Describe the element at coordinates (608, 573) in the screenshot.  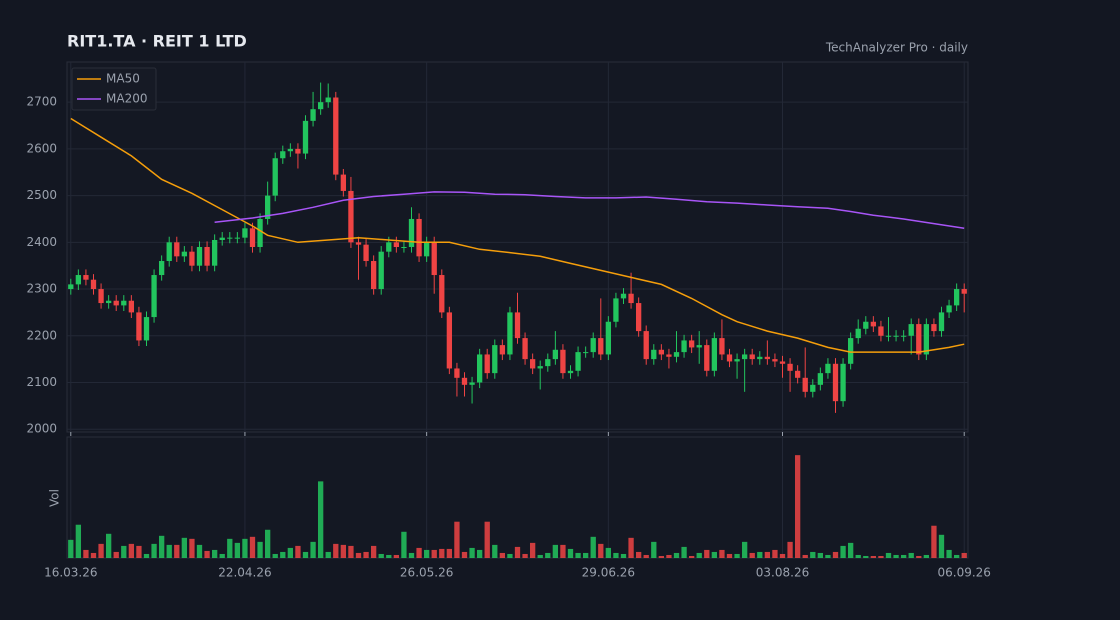
I see `x-tick-label: 29.06.26` at that location.